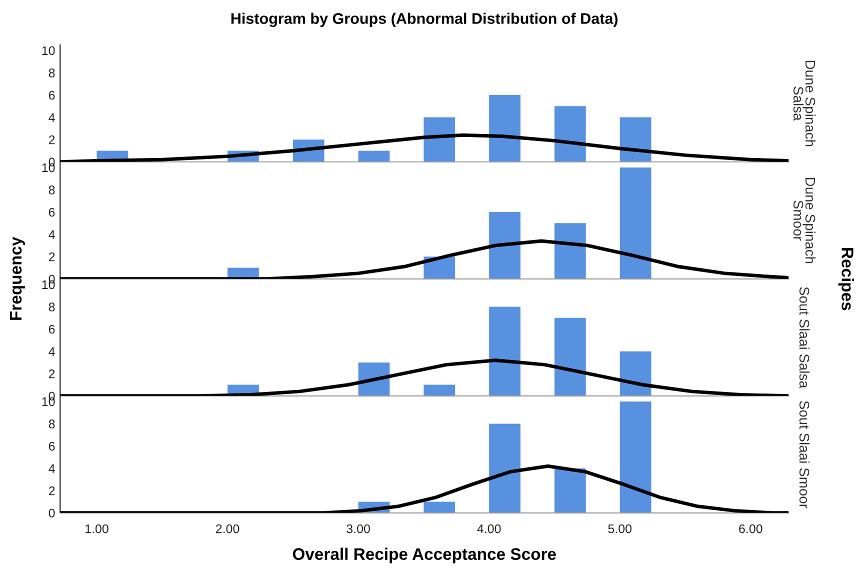  I want to click on text: Recipes, so click(846, 279).